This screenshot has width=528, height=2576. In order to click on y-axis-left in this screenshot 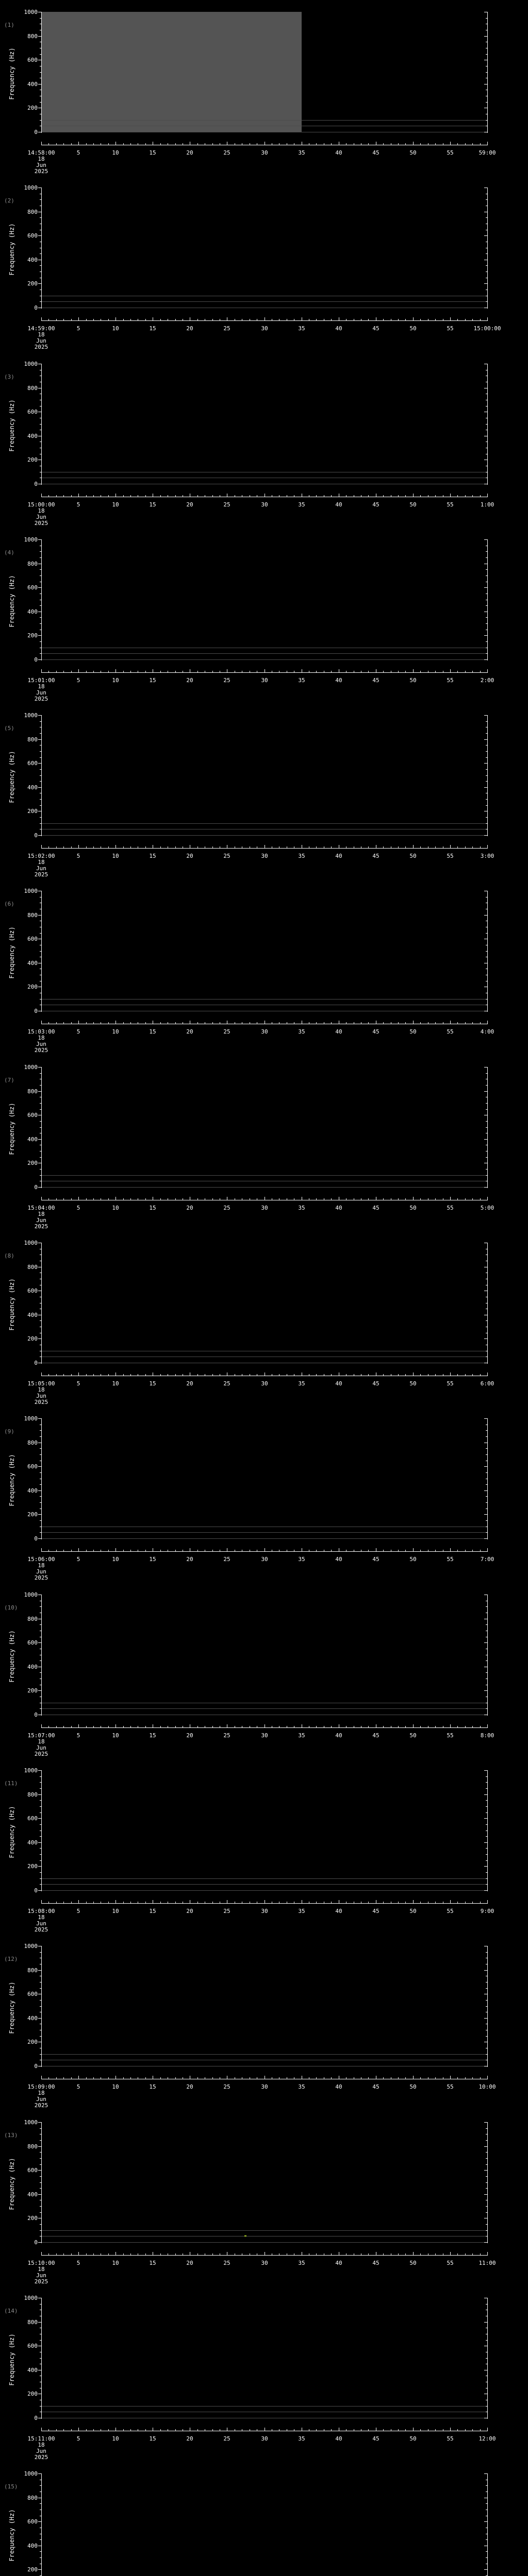, I will do `click(41, 248)`.